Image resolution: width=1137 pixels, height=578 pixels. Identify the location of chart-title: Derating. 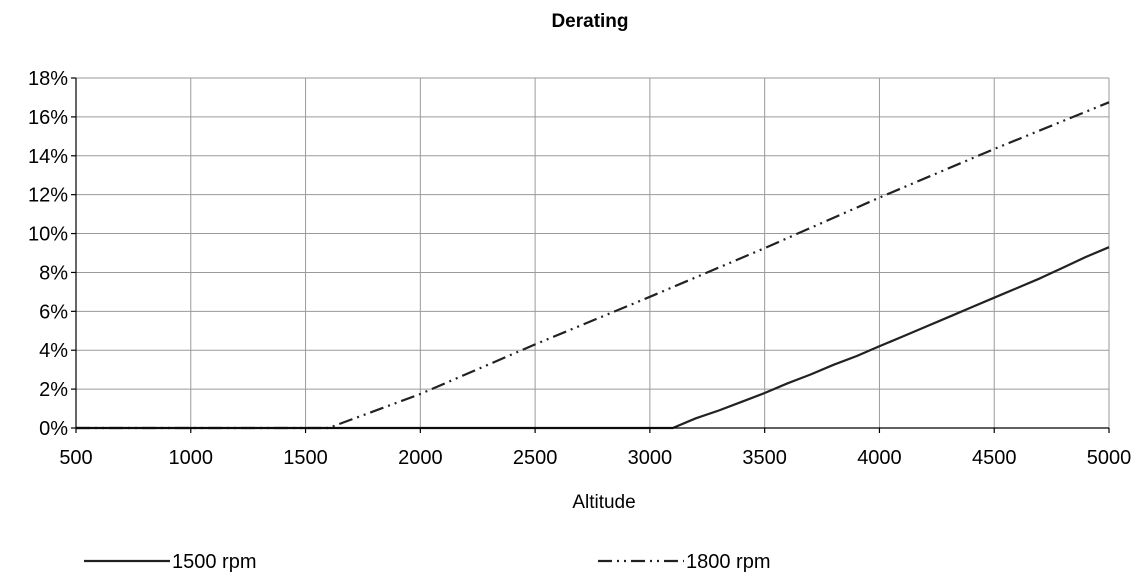
(589, 21).